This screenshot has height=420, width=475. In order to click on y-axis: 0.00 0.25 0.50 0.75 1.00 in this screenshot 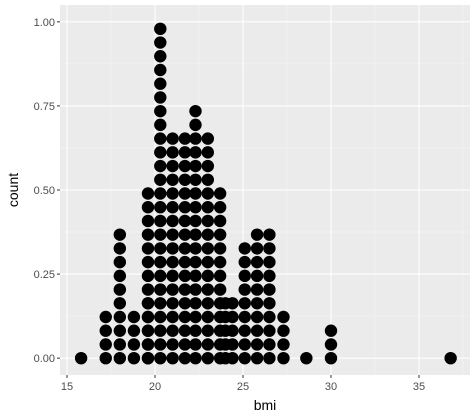, I will do `click(47, 191)`.